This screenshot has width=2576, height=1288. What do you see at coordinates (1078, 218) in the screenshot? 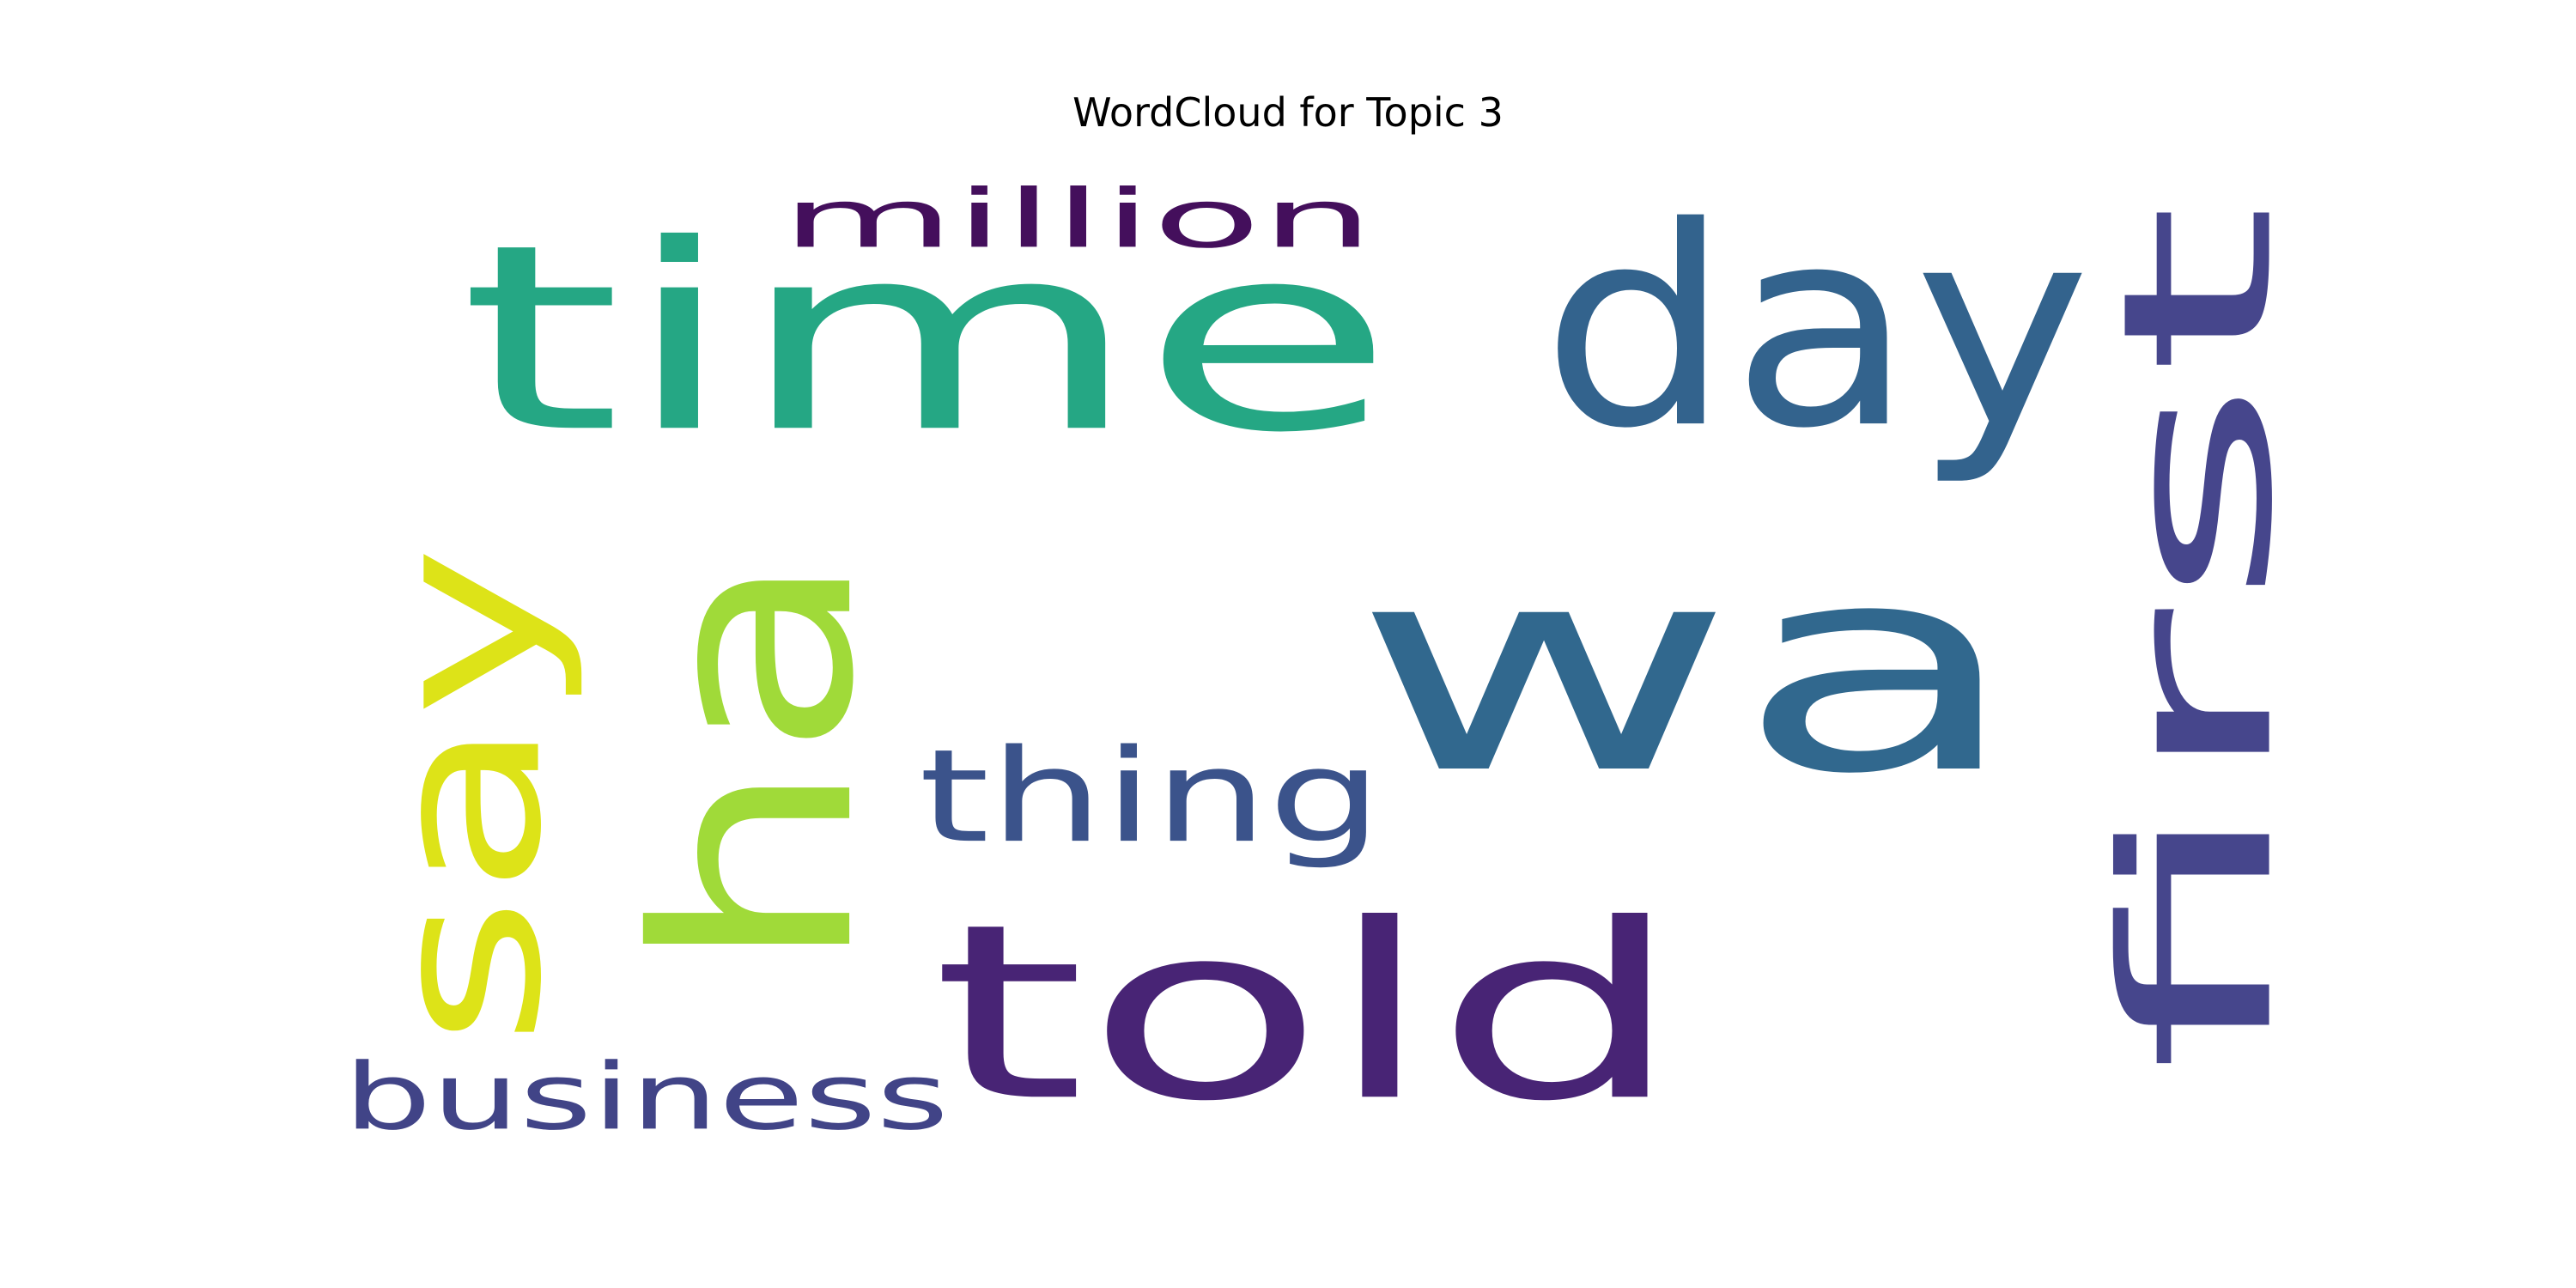
I see `word-million: million` at bounding box center [1078, 218].